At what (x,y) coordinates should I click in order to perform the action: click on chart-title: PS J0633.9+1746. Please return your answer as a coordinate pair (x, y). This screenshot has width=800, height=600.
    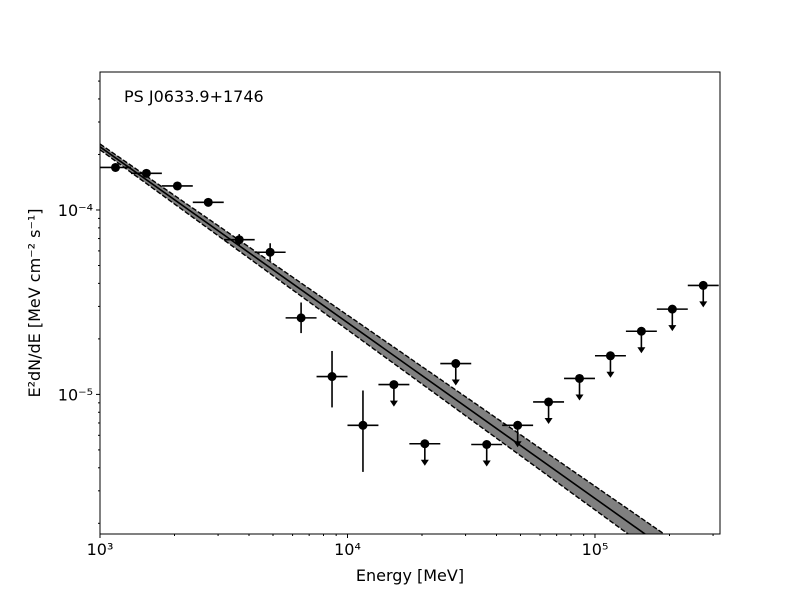
    Looking at the image, I should click on (194, 96).